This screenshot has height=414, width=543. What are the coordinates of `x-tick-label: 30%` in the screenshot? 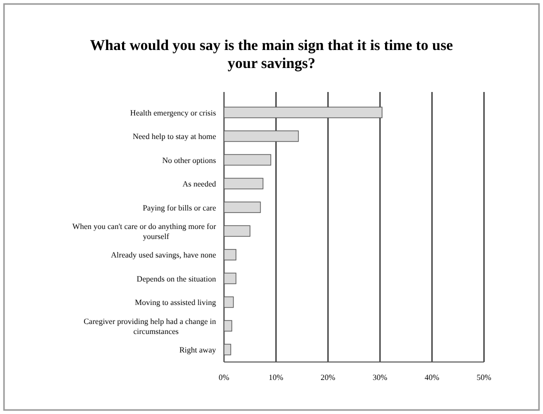 It's located at (380, 377).